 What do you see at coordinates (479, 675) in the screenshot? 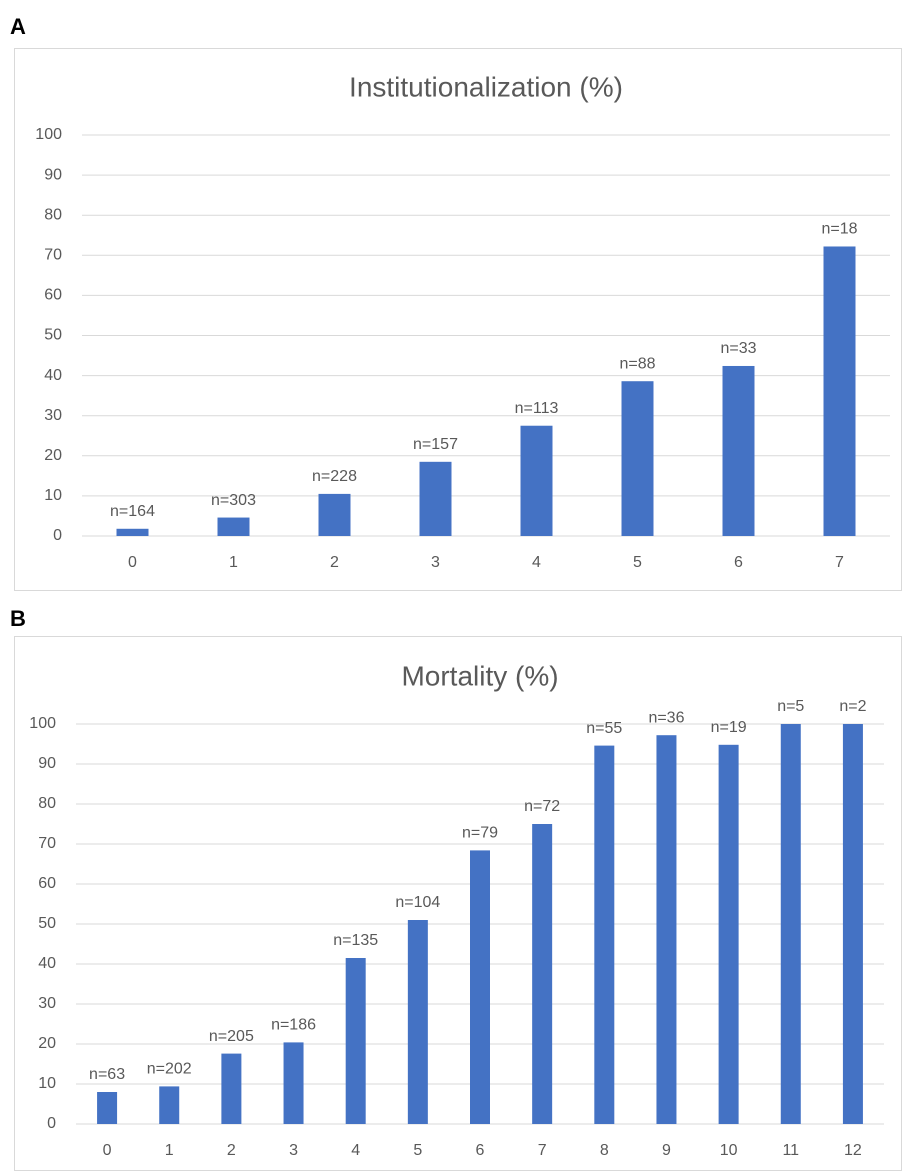
I see `chart-title: Mortality (%)` at bounding box center [479, 675].